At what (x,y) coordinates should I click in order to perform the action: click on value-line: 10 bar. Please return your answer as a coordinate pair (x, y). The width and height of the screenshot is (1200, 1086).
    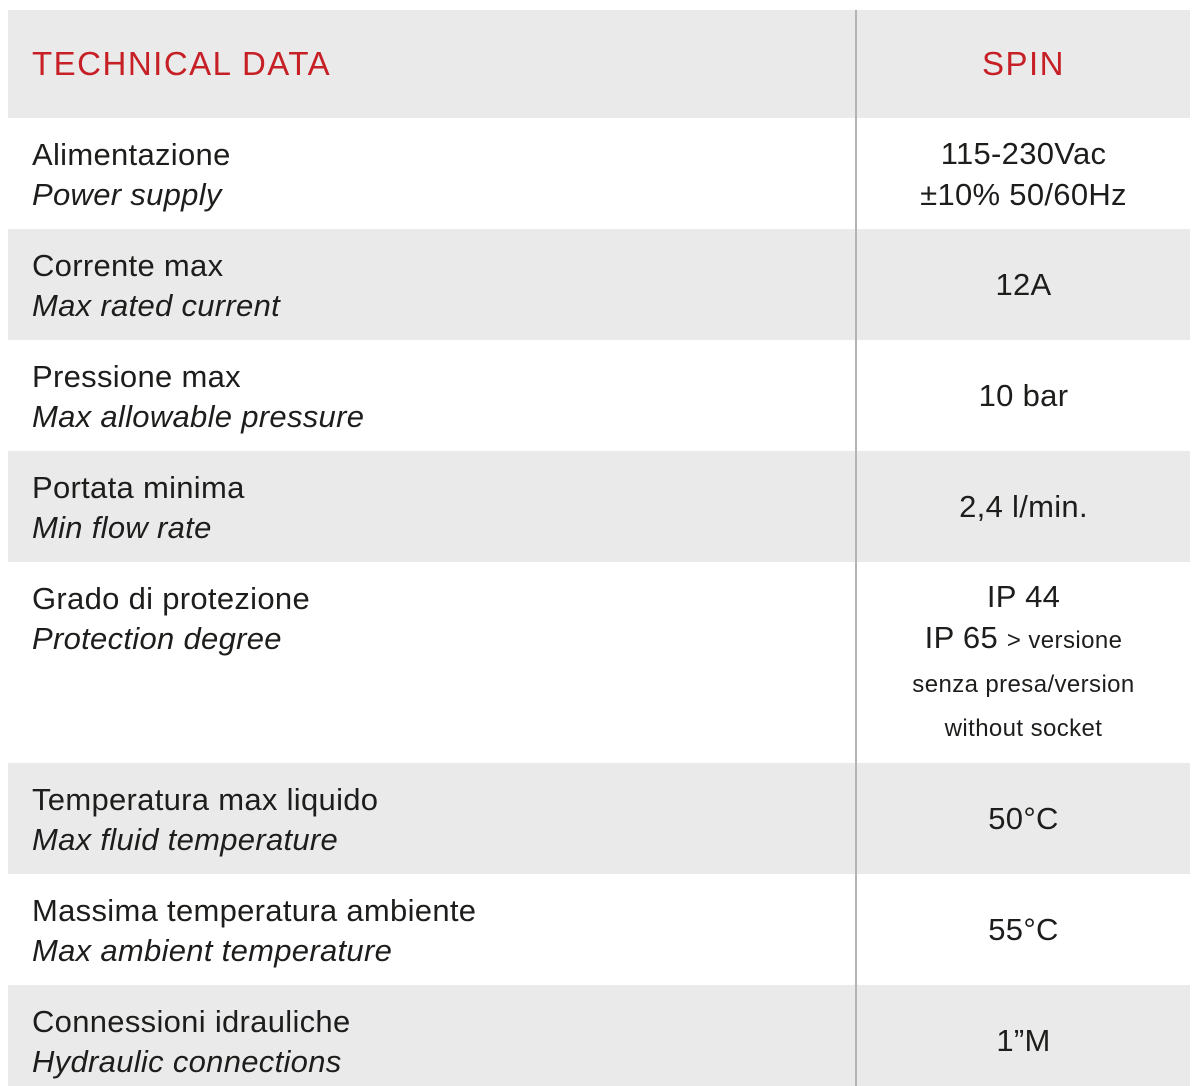
    Looking at the image, I should click on (1024, 395).